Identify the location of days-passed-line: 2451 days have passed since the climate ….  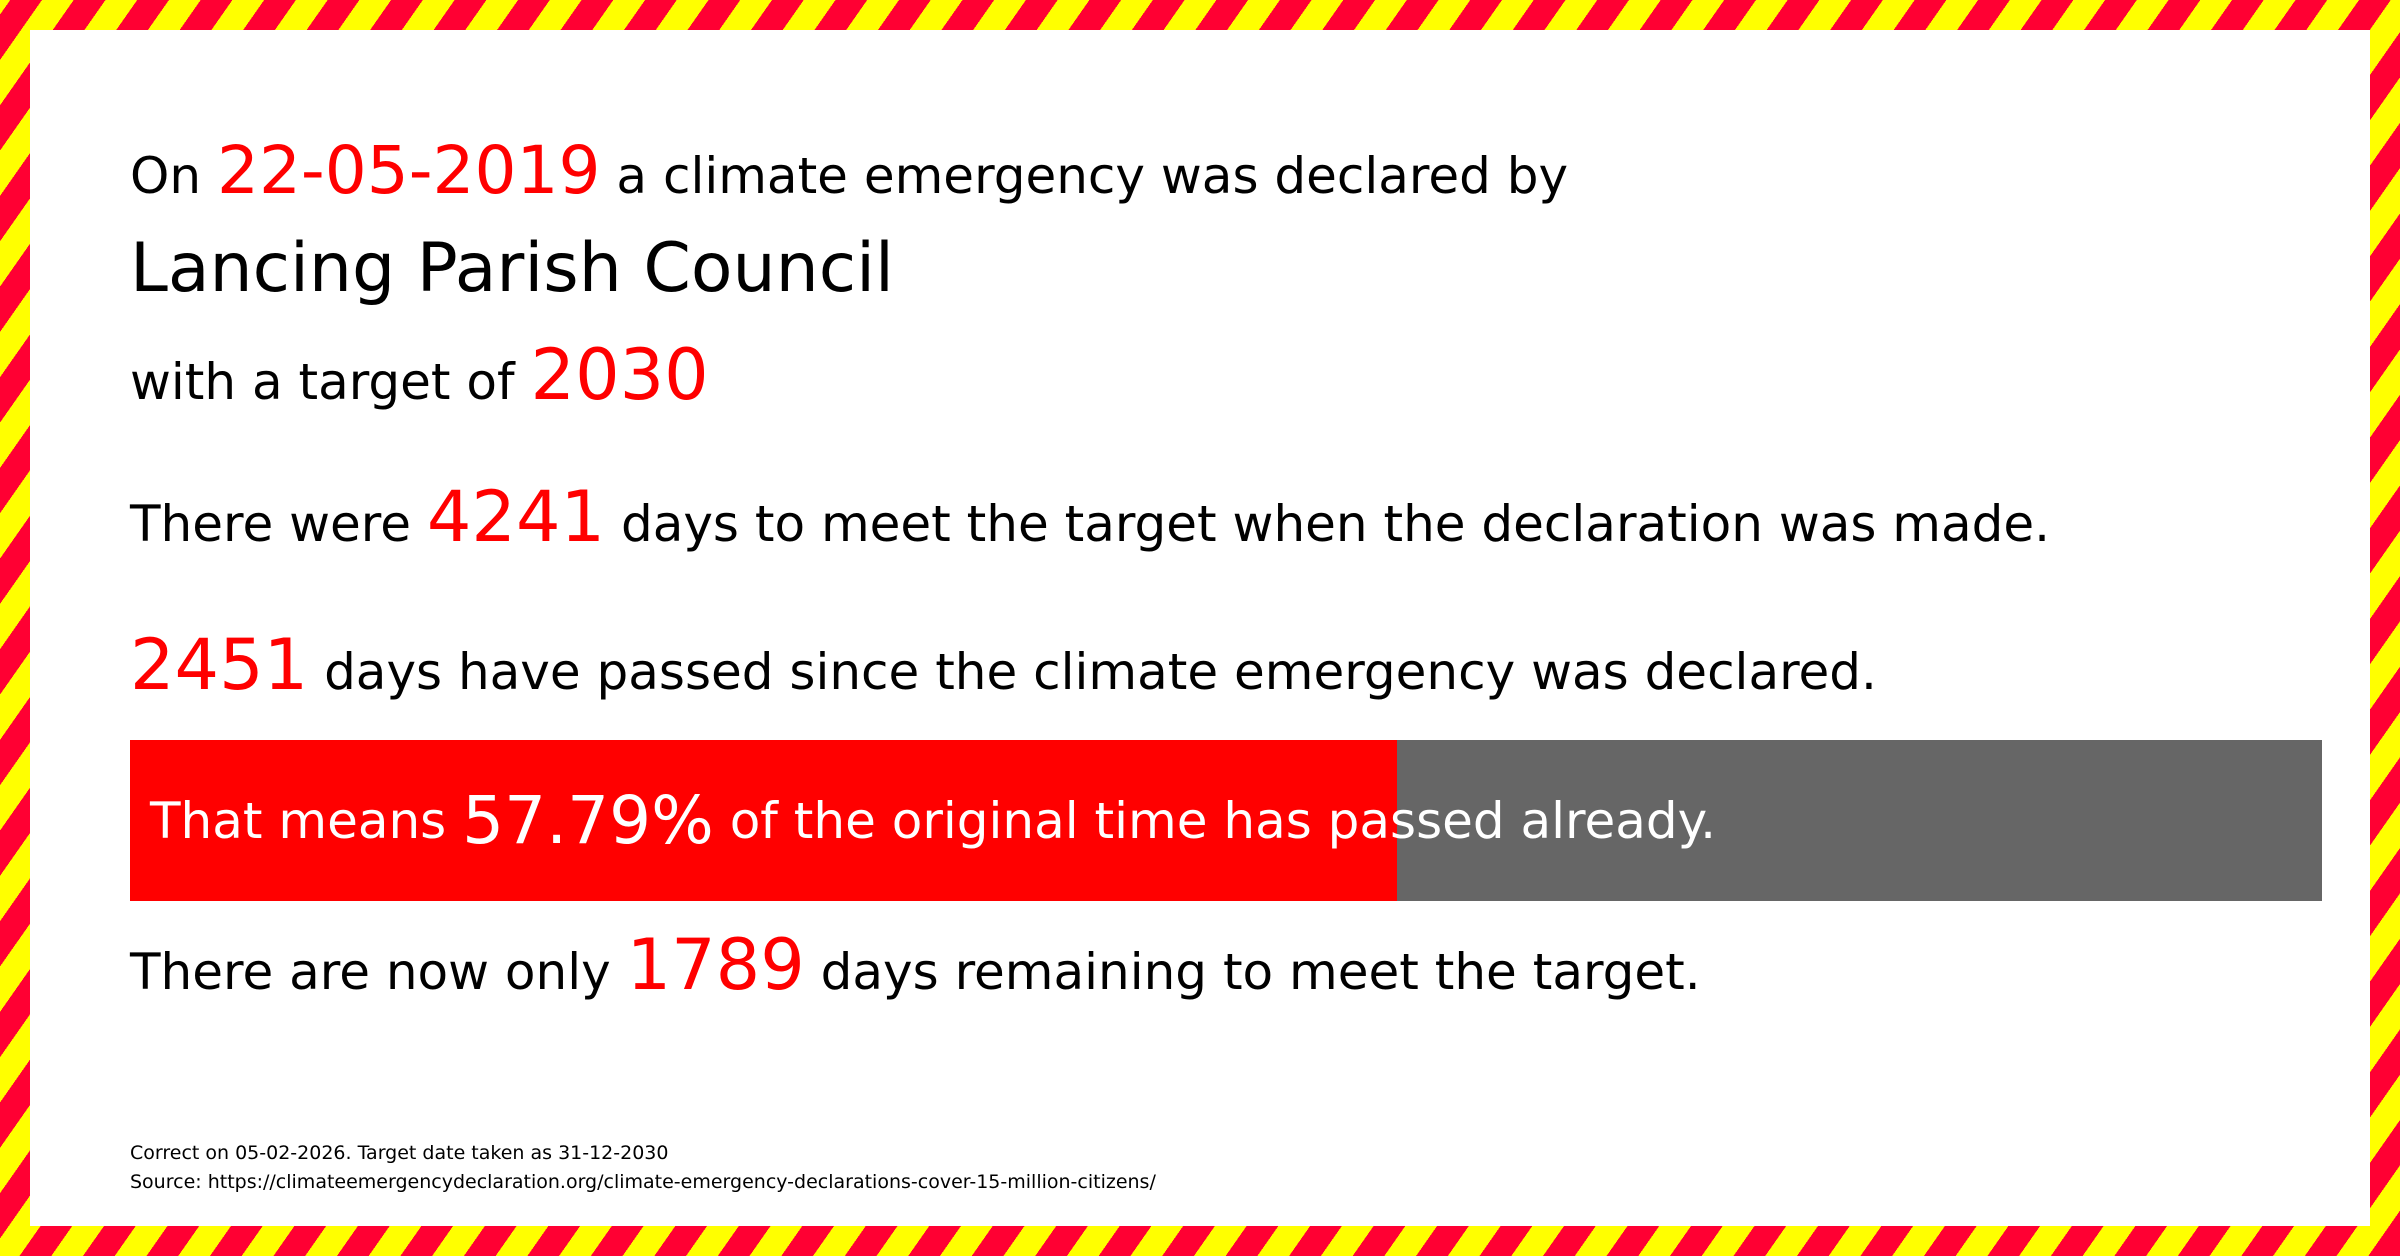
(1003, 665).